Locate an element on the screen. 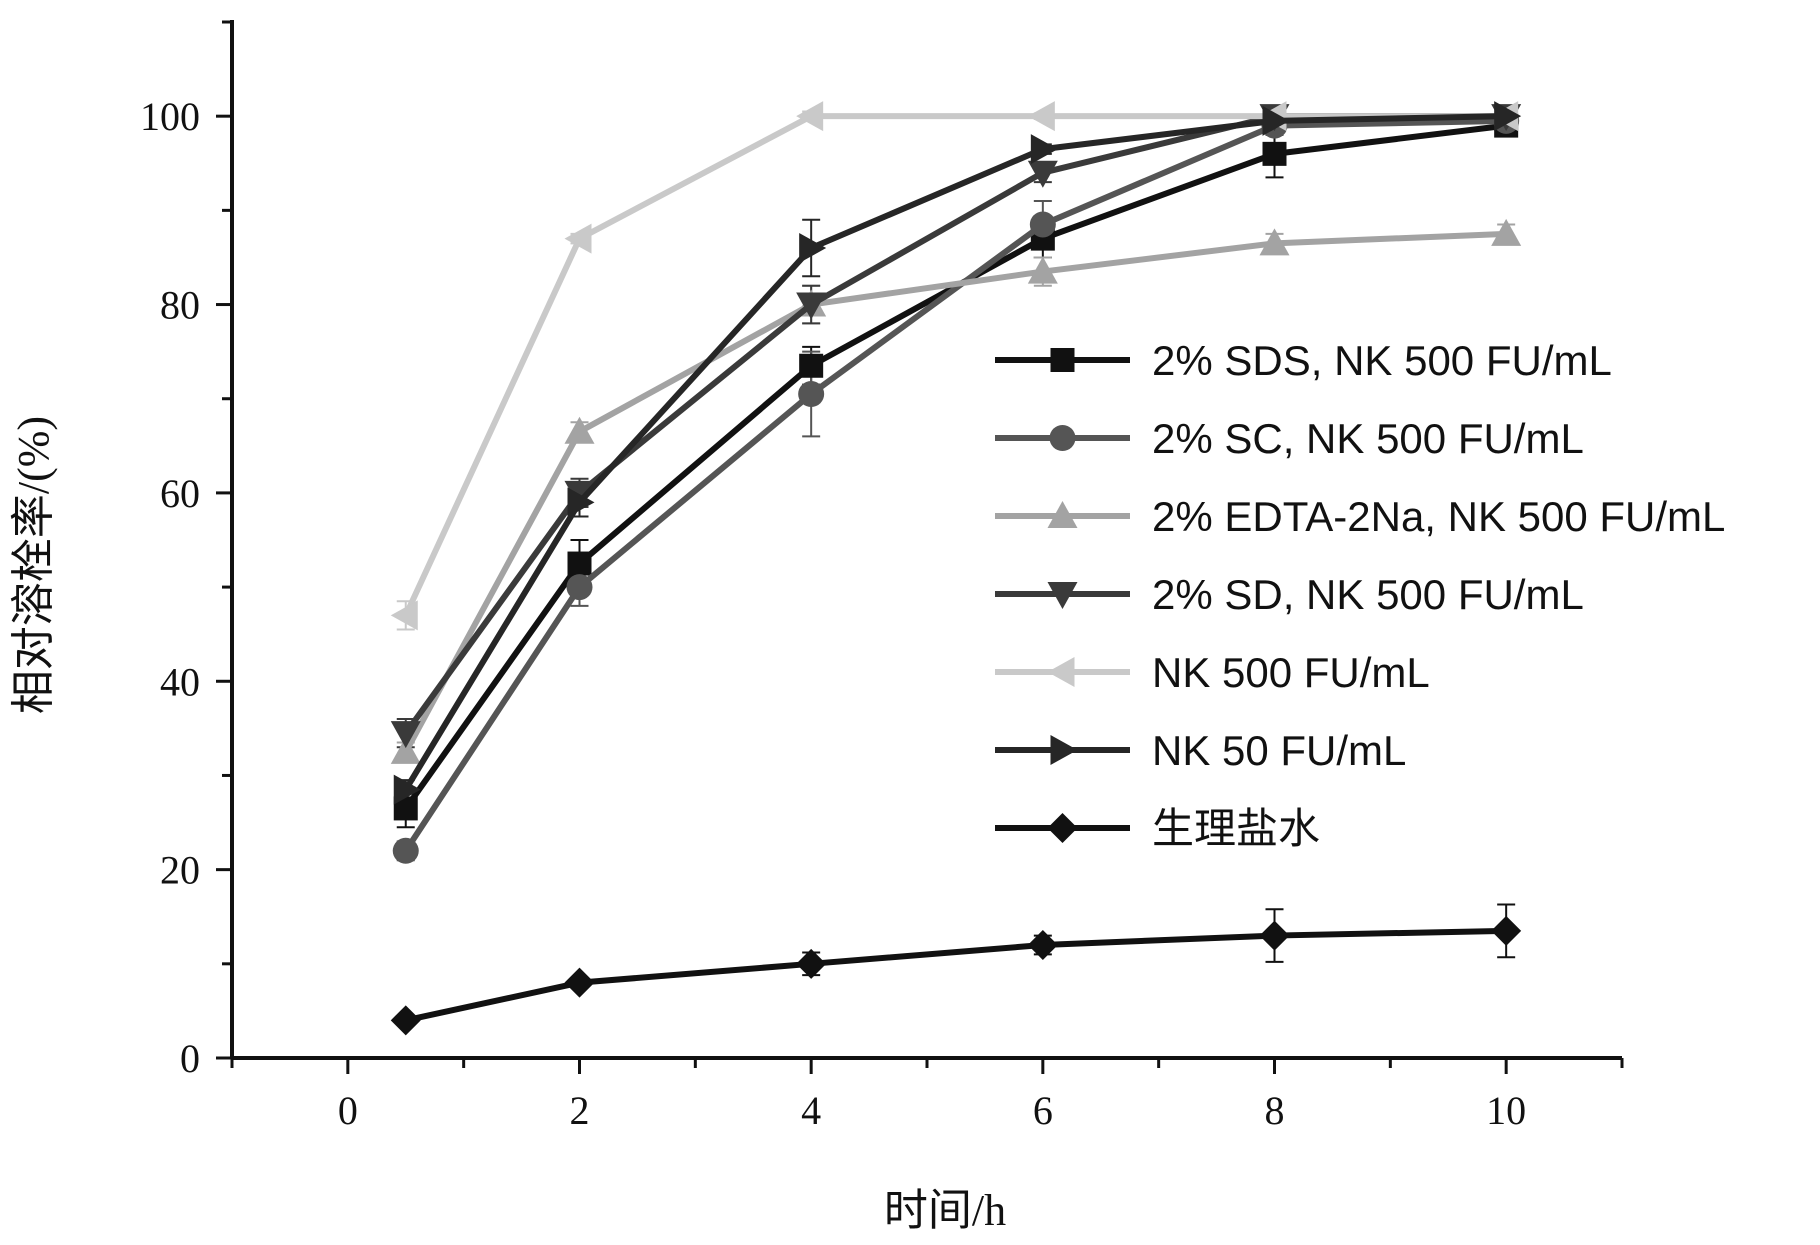 The width and height of the screenshot is (1820, 1245). legend-label: 2% SD, NK 500 FU/mL is located at coordinates (1368, 594).